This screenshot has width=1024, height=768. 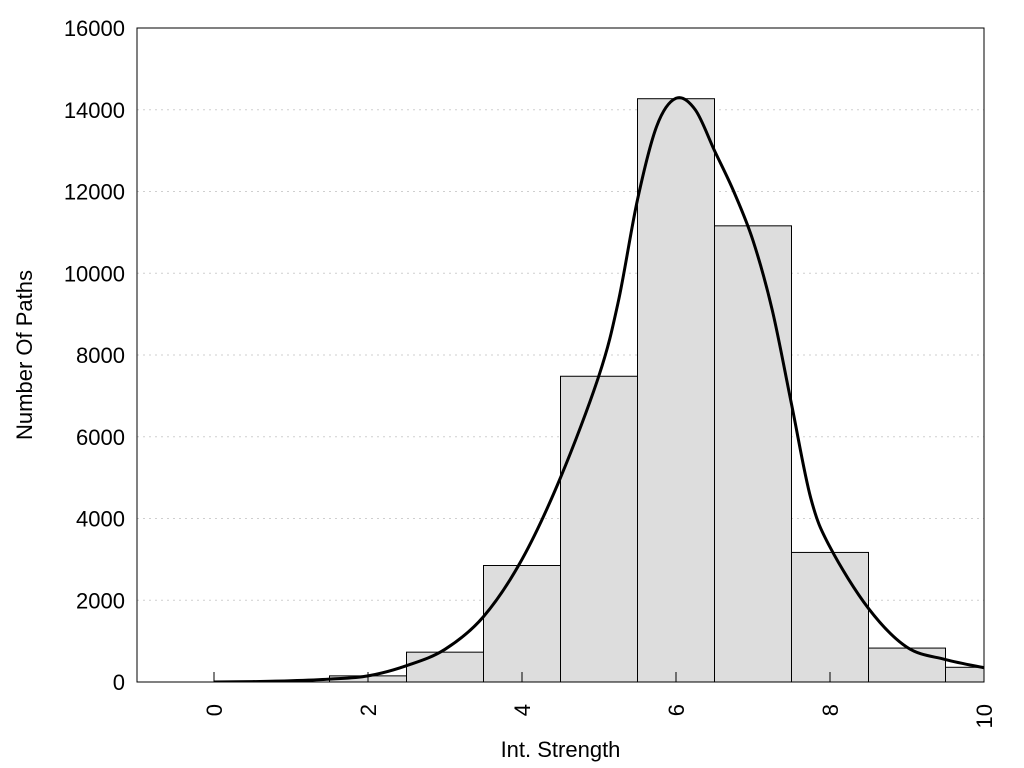 What do you see at coordinates (100, 519) in the screenshot?
I see `y-tick-label: 4000` at bounding box center [100, 519].